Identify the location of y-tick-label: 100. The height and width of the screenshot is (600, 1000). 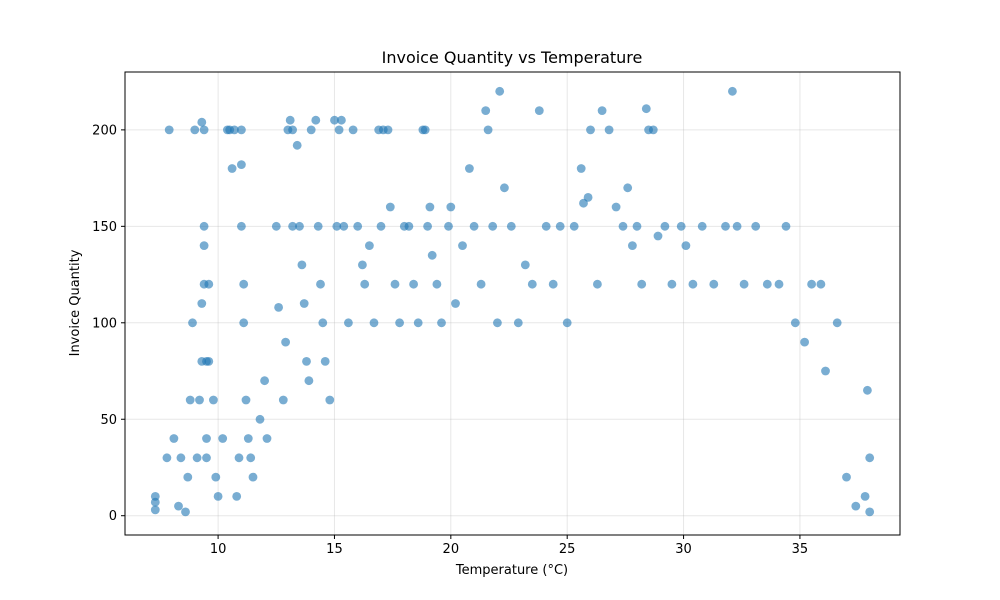
(104, 323).